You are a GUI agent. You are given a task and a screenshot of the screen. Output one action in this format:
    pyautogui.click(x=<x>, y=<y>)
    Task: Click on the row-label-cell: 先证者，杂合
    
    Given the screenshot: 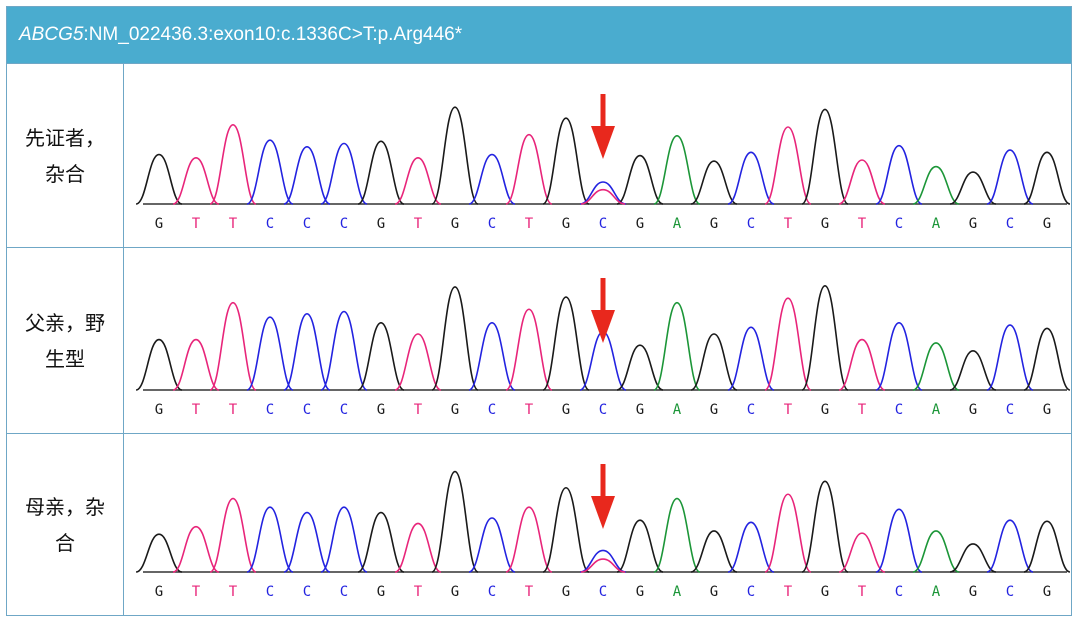 What is the action you would take?
    pyautogui.click(x=65, y=155)
    